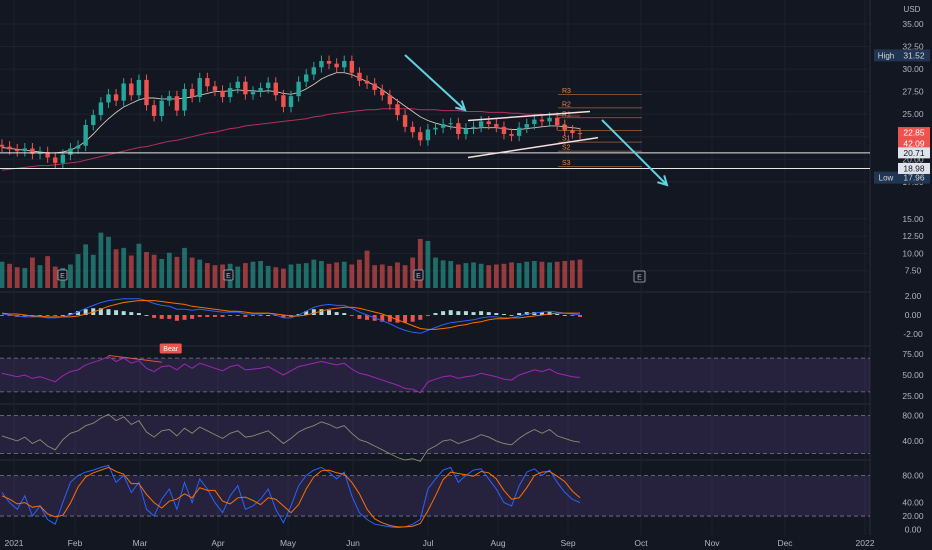 This screenshot has width=932, height=550. I want to click on pivot-label: P, so click(564, 127).